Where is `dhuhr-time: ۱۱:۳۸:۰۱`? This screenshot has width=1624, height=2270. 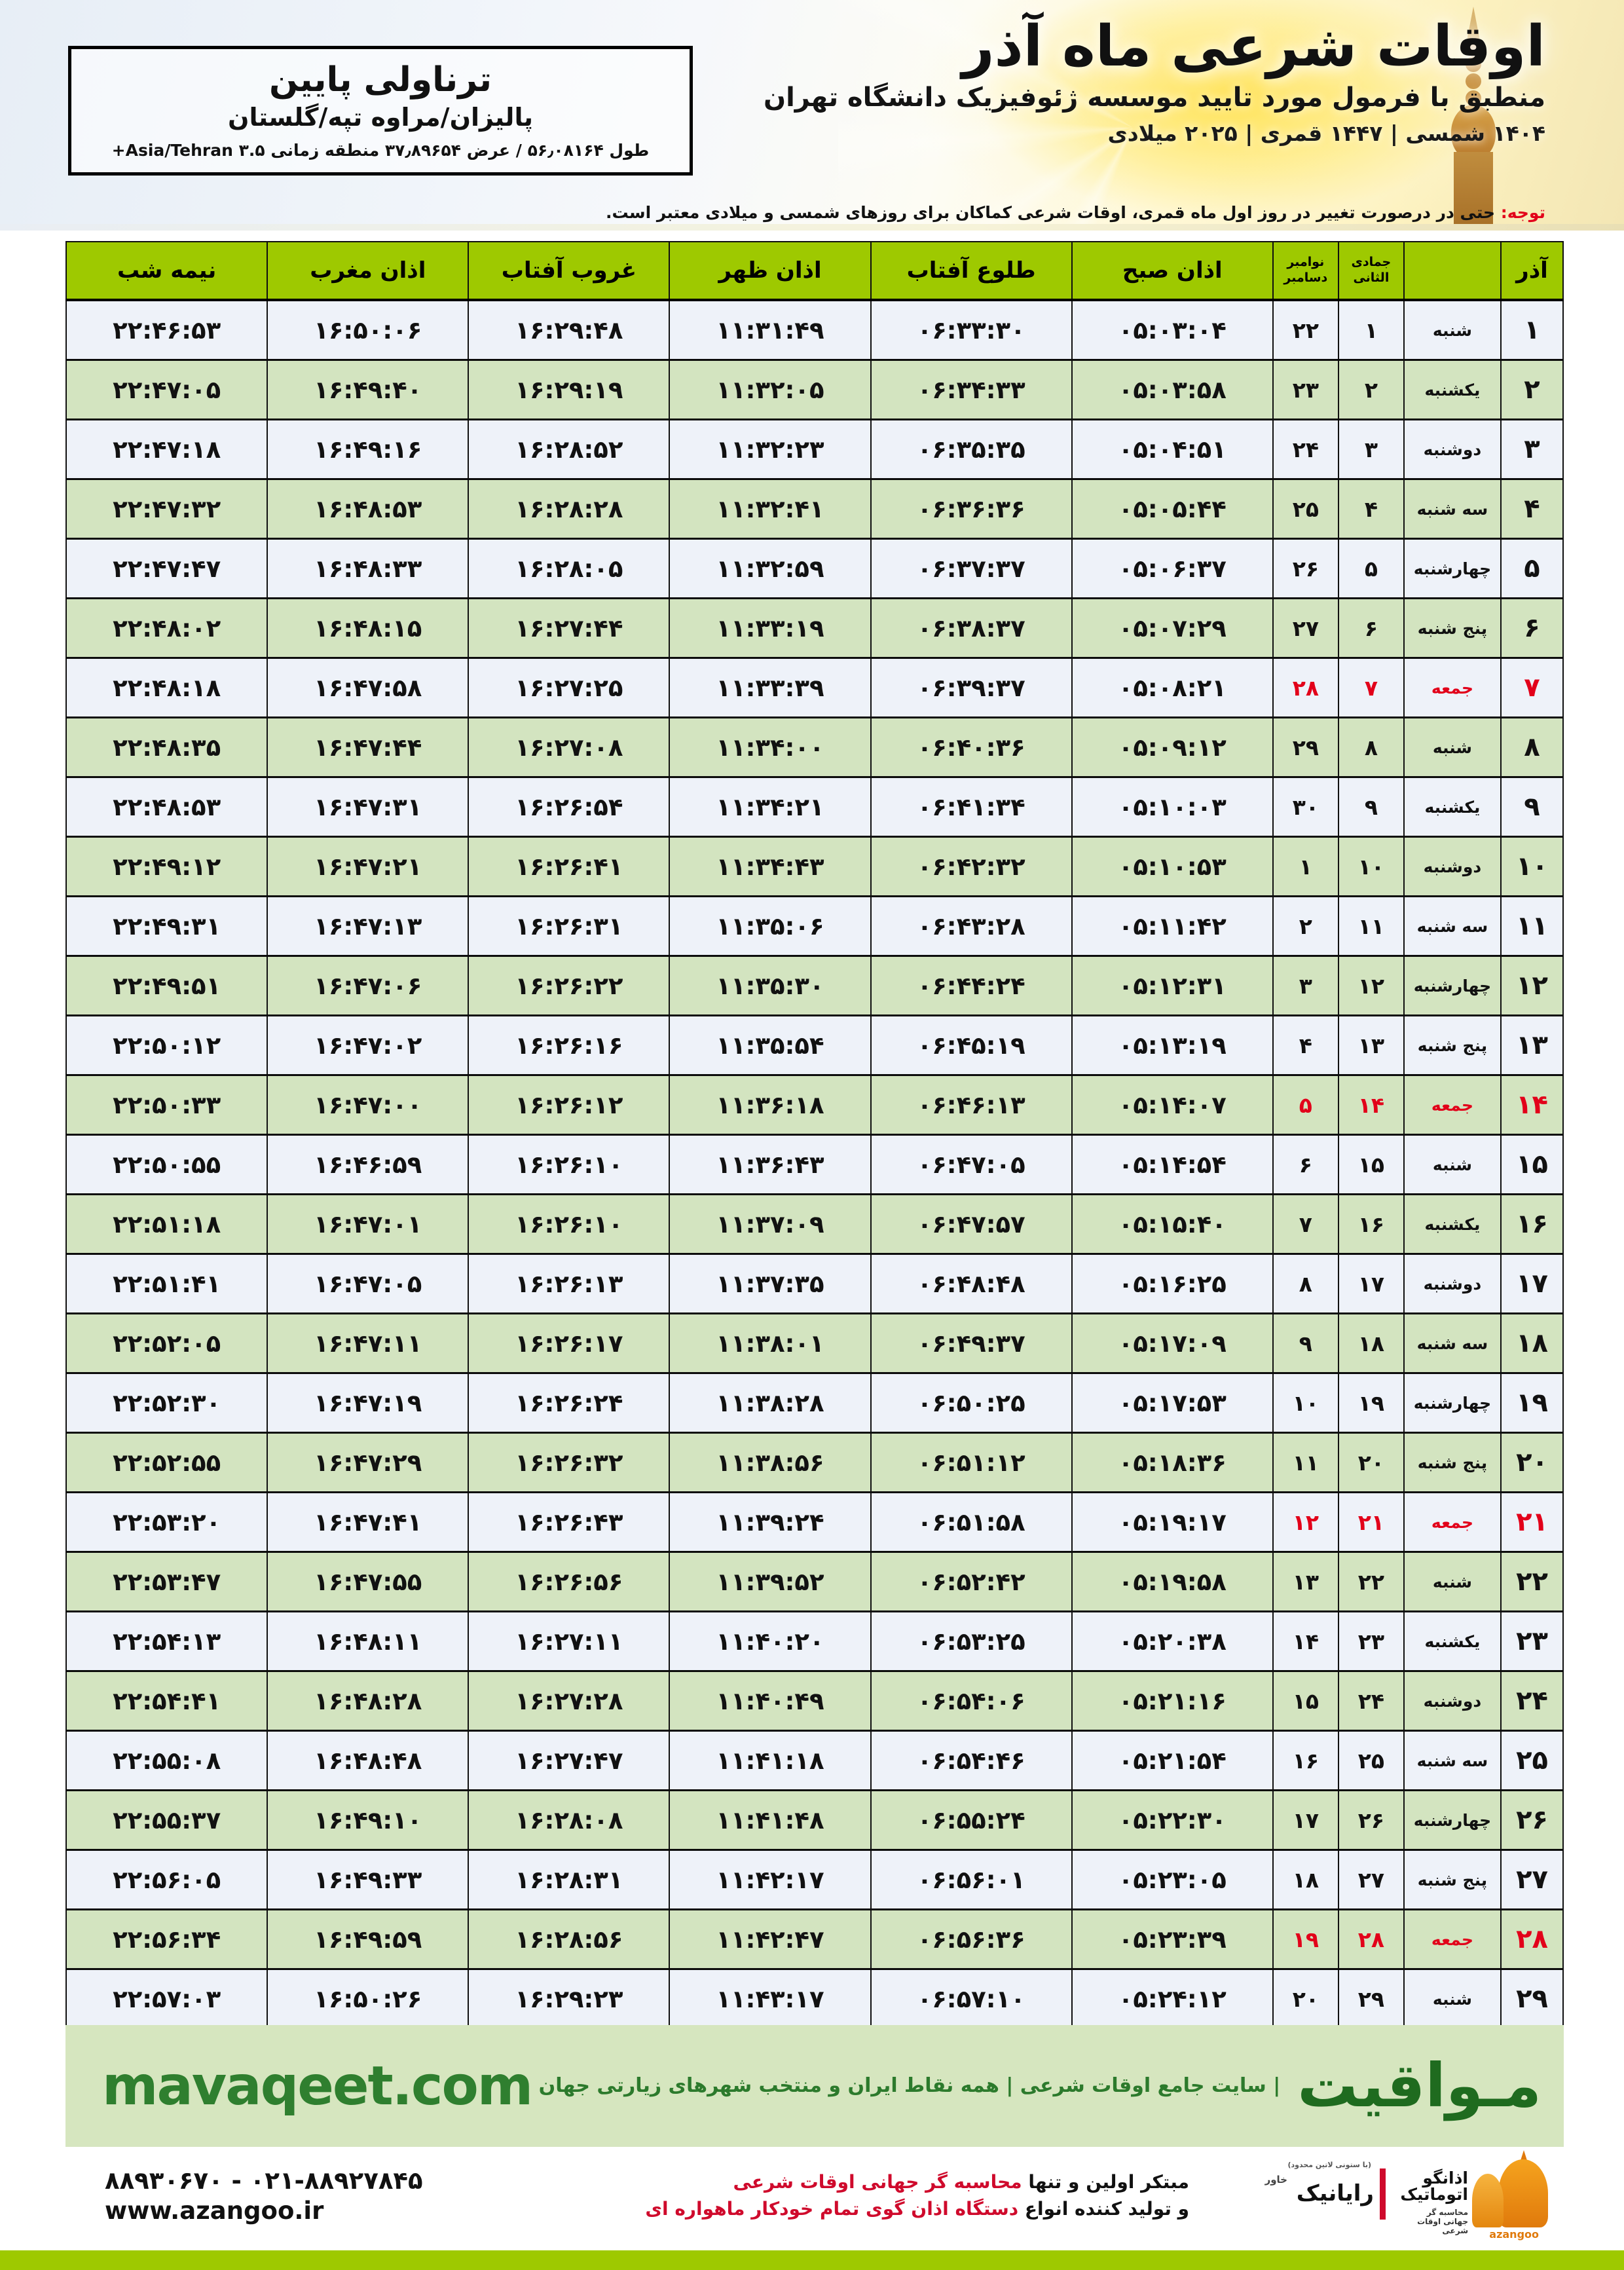 dhuhr-time: ۱۱:۳۸:۰۱ is located at coordinates (770, 1343).